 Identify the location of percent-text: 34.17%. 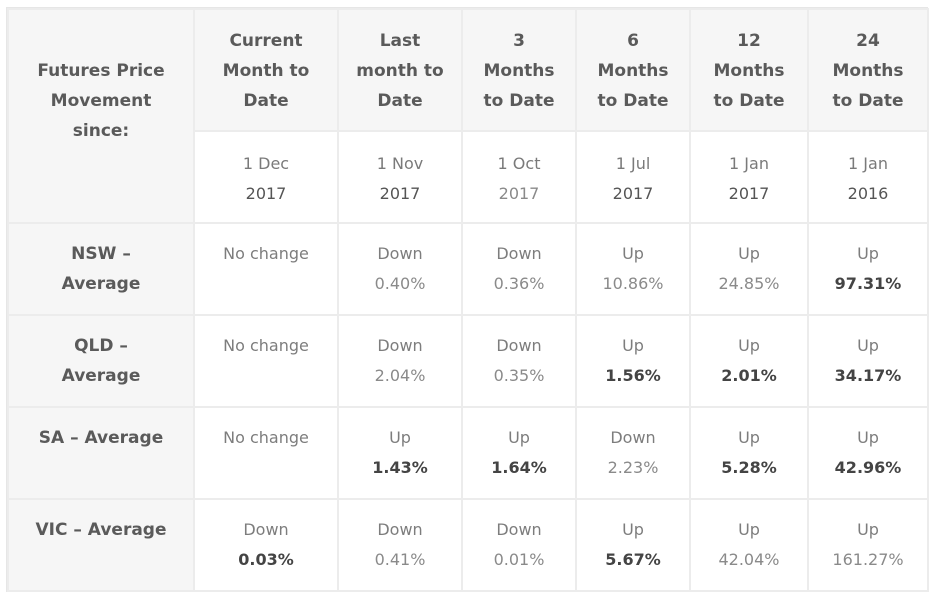
(868, 375).